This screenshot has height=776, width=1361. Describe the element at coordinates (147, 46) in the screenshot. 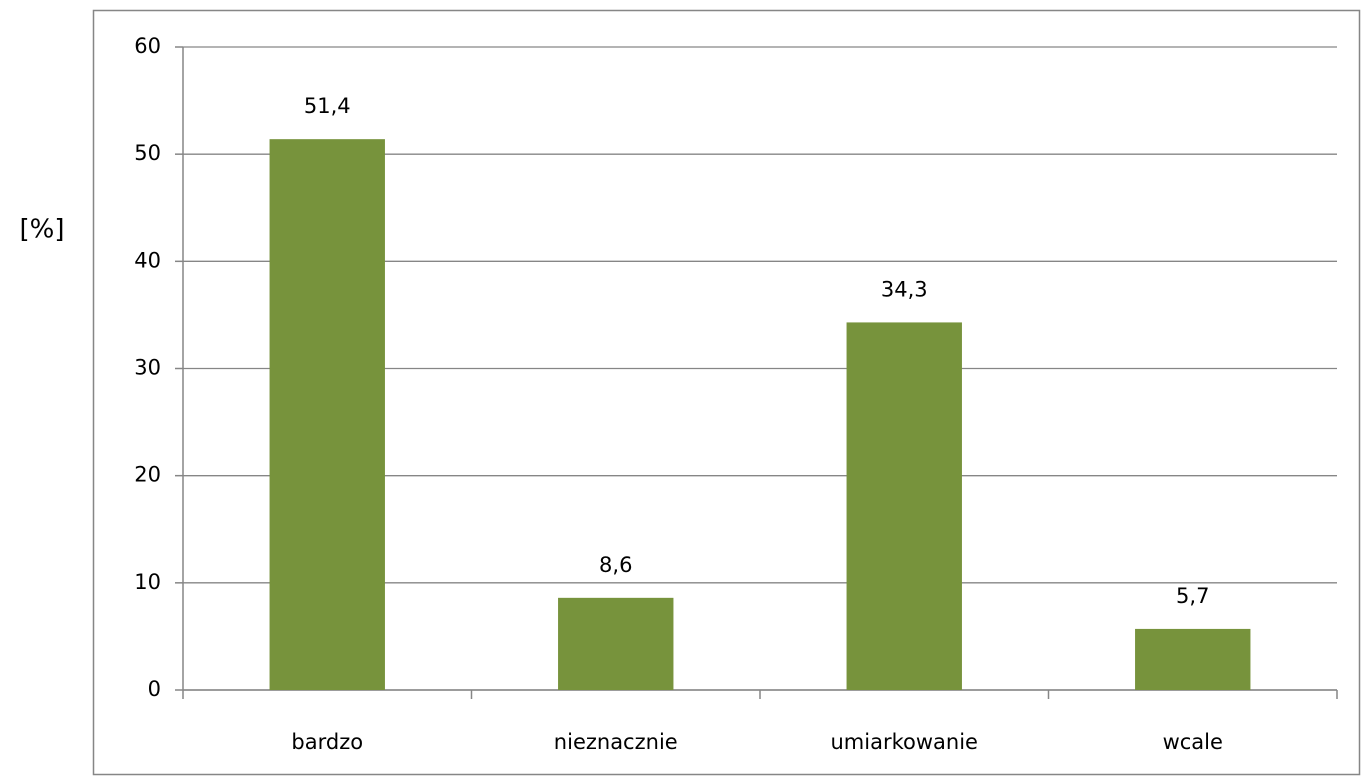

I see `y-tick-label: 60` at that location.